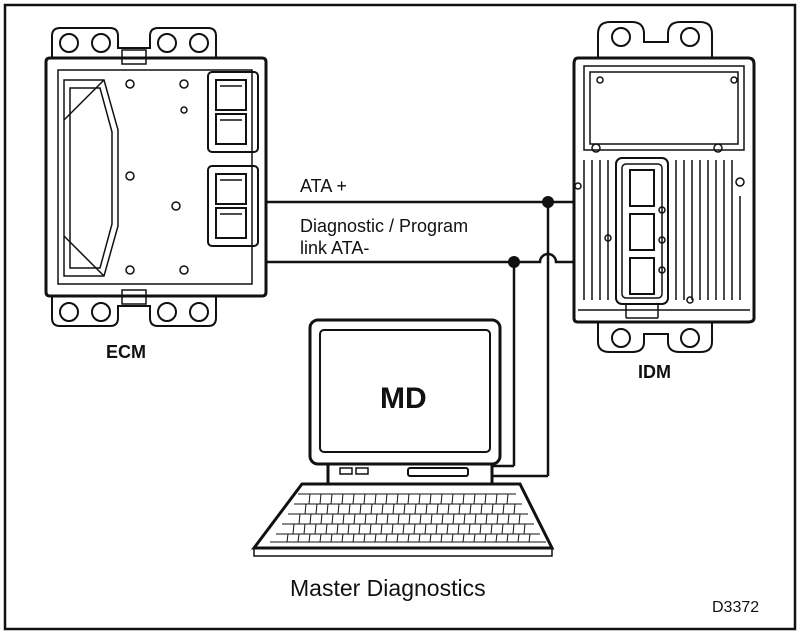 The image size is (800, 639). I want to click on ata-plus-junction, so click(548, 202).